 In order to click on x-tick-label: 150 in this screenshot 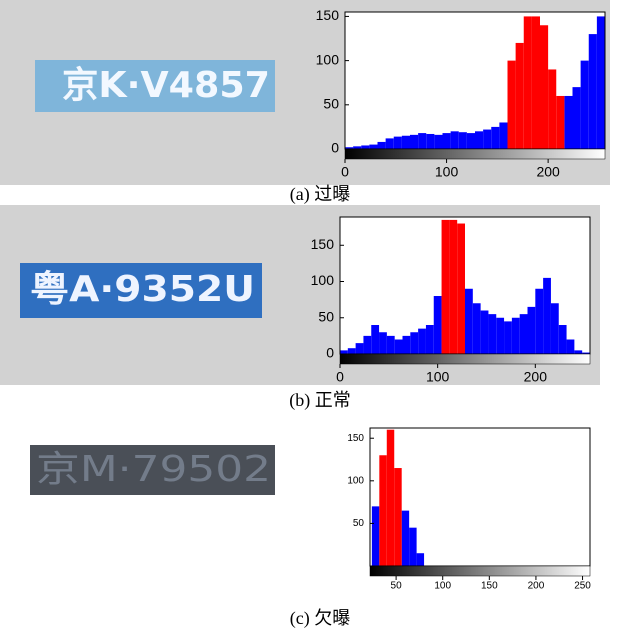, I will do `click(489, 586)`.